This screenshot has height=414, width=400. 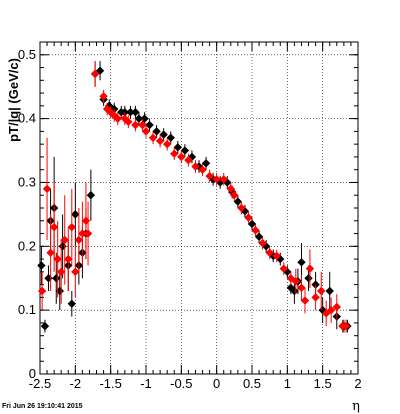 I want to click on x-tick-label: 2, so click(x=357, y=383).